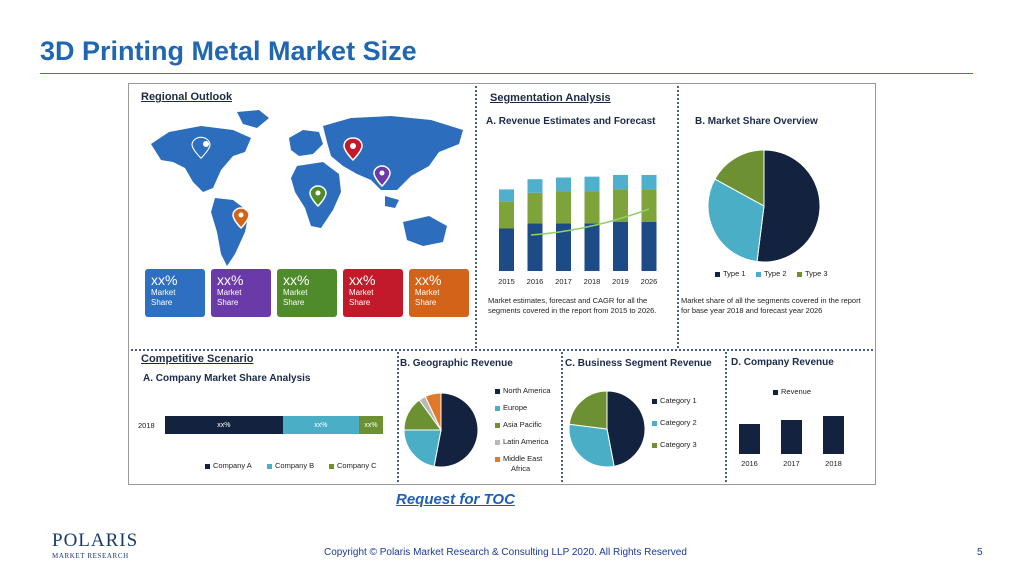 The width and height of the screenshot is (1024, 576). What do you see at coordinates (756, 121) in the screenshot?
I see `share-chart-title: B. Market Share Overview` at bounding box center [756, 121].